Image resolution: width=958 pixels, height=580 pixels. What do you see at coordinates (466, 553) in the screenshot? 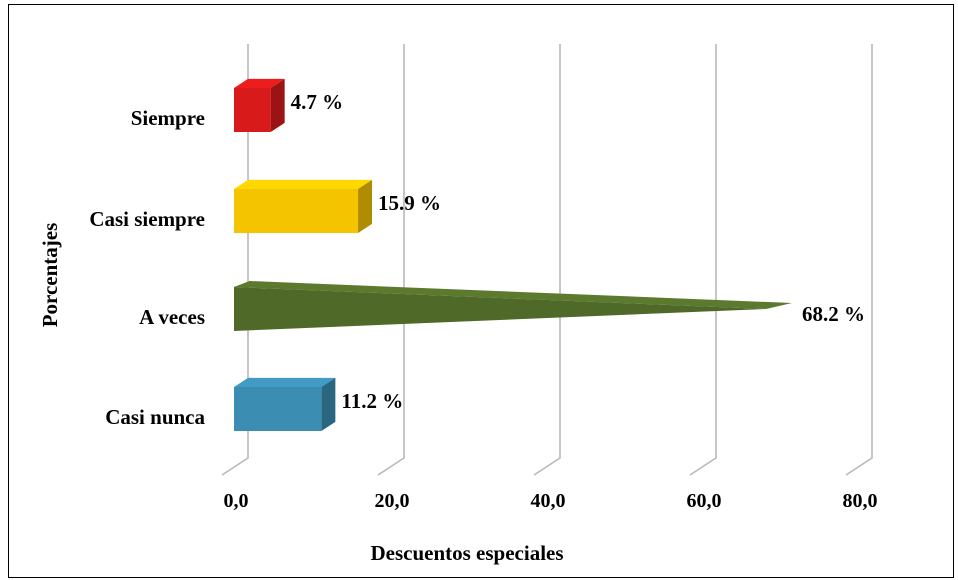
I see `x-axis-title: Descuentos especiales` at bounding box center [466, 553].